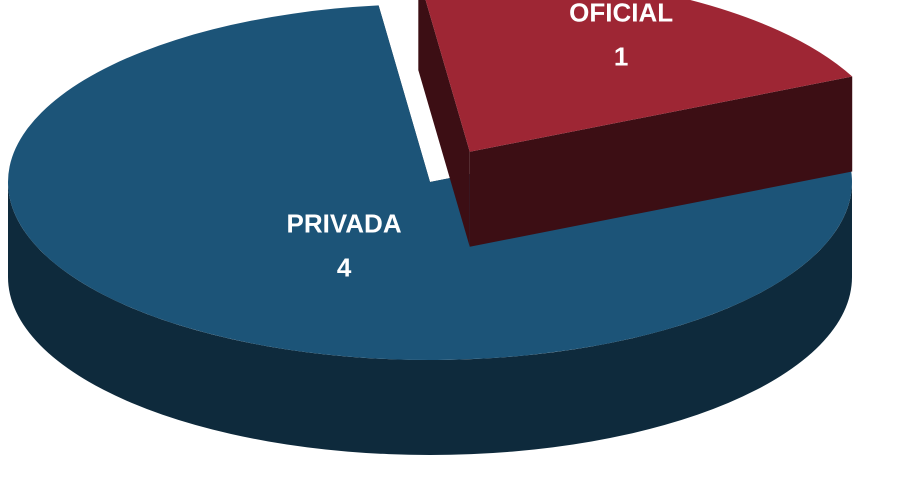  What do you see at coordinates (621, 13) in the screenshot?
I see `slice-label: OFICIAL` at bounding box center [621, 13].